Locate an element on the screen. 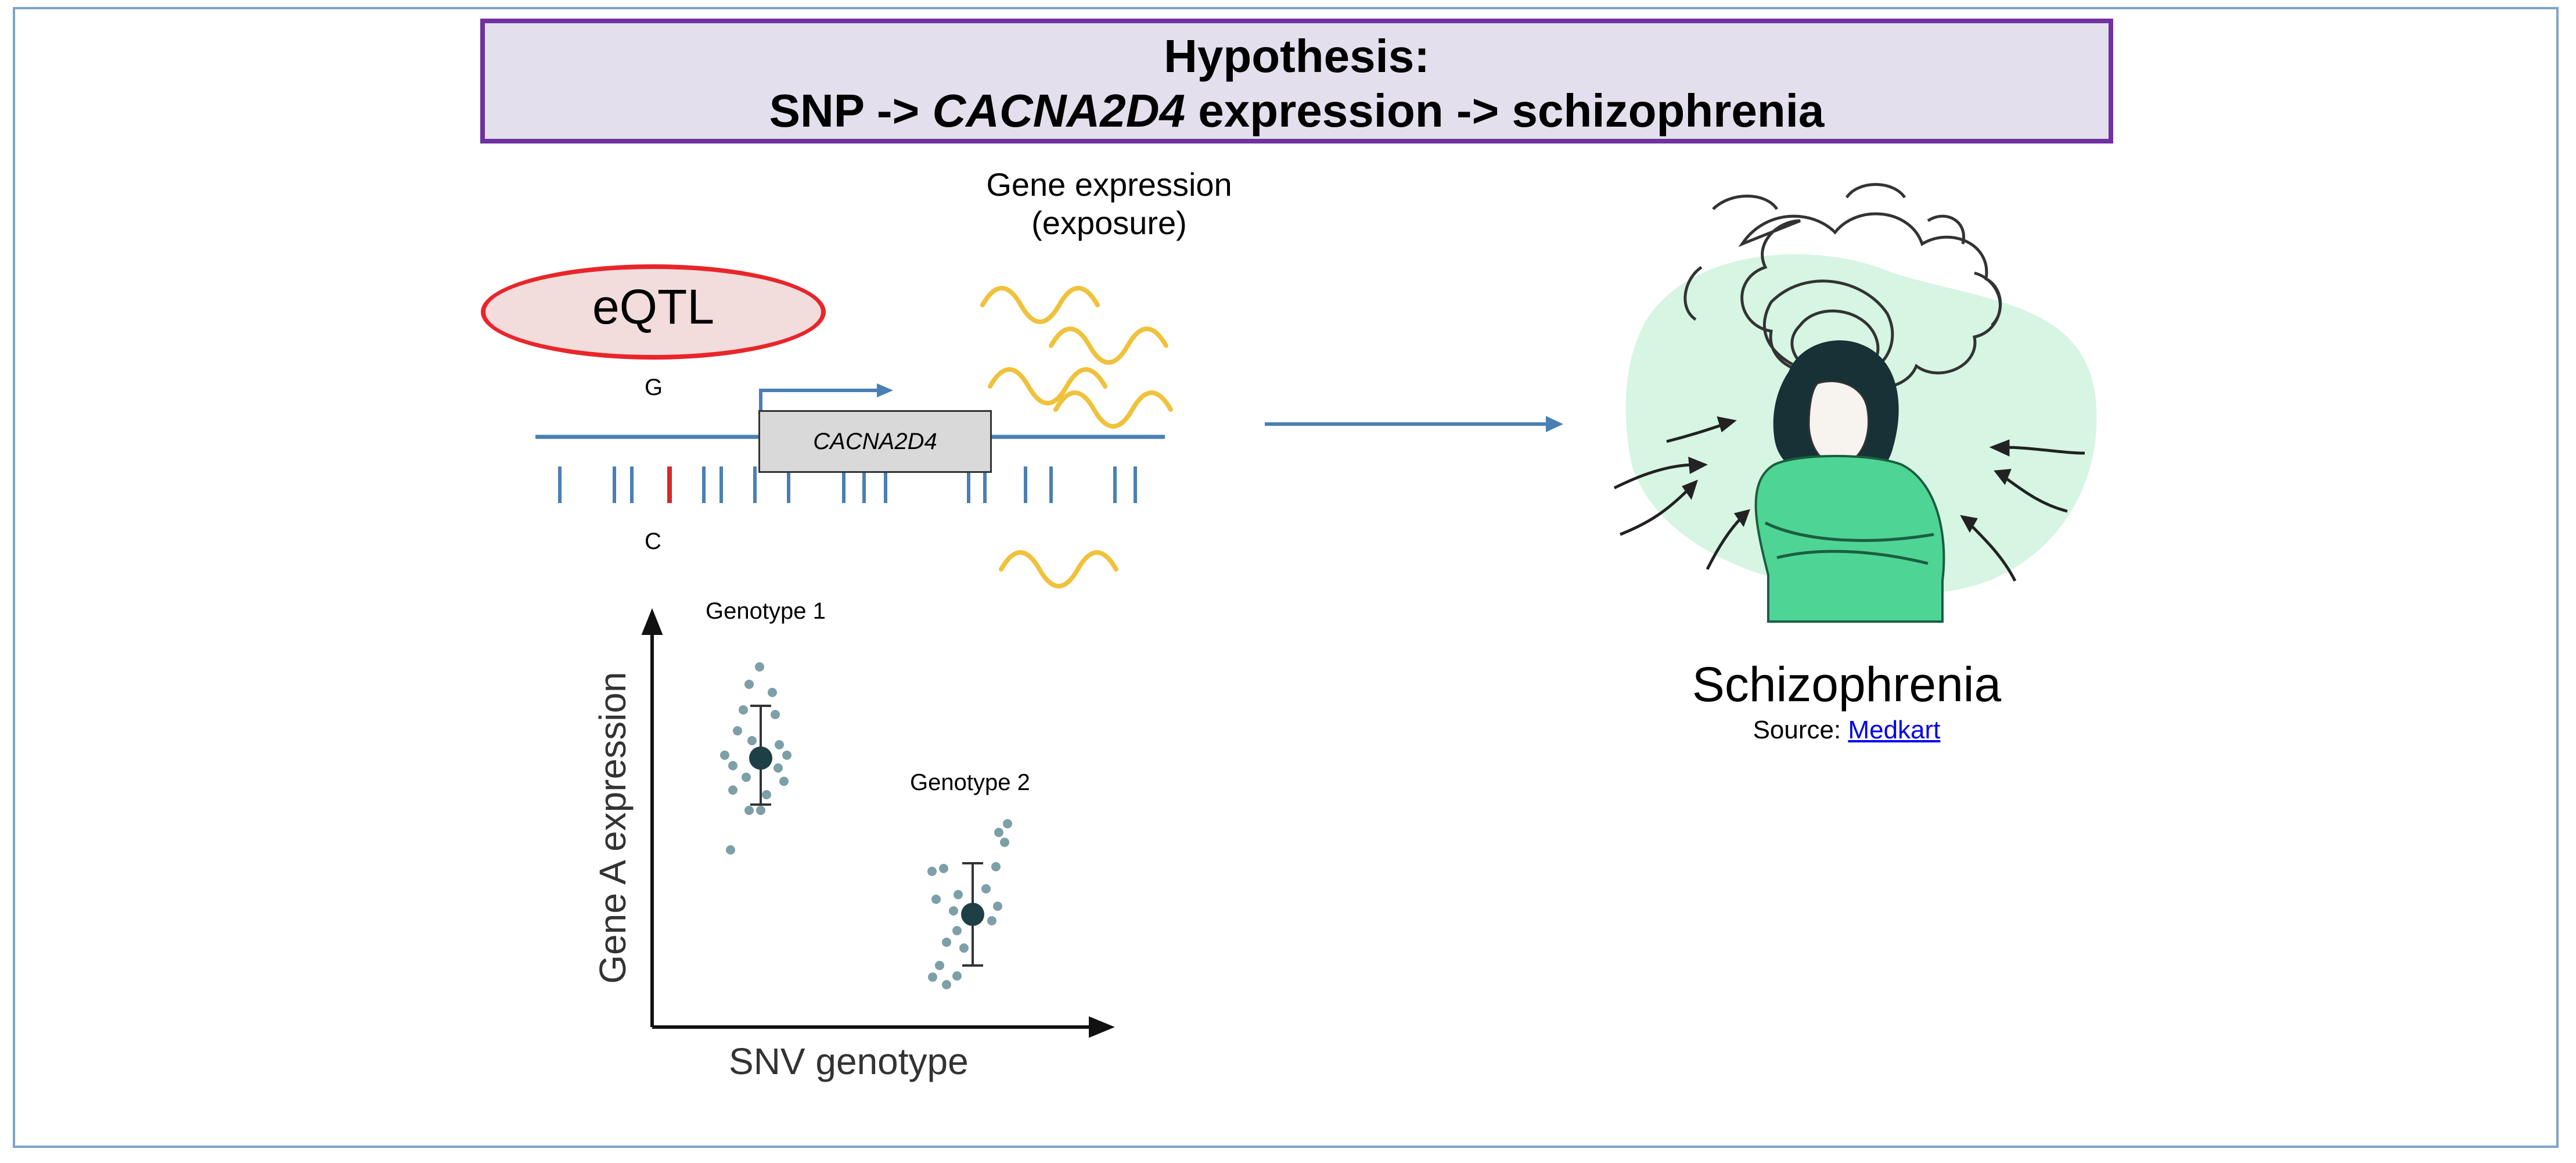 This screenshot has height=1163, width=2576. eqtl-label: eQTL is located at coordinates (653, 306).